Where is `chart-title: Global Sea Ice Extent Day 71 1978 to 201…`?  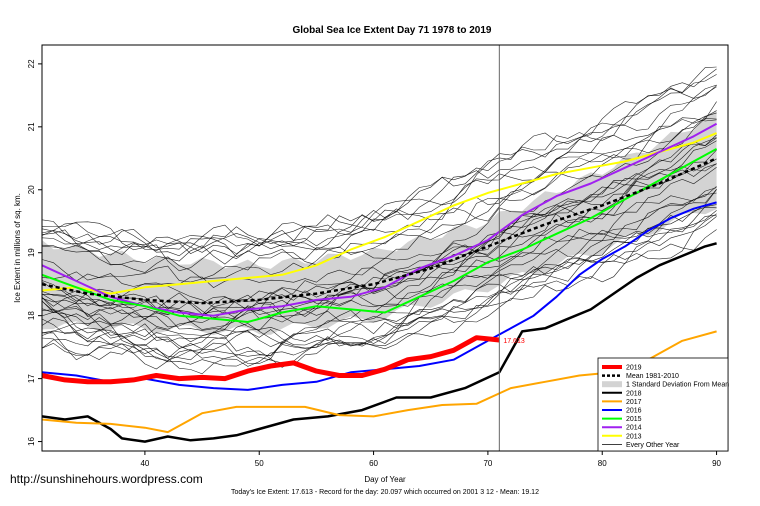 chart-title: Global Sea Ice Extent Day 71 1978 to 201… is located at coordinates (392, 30).